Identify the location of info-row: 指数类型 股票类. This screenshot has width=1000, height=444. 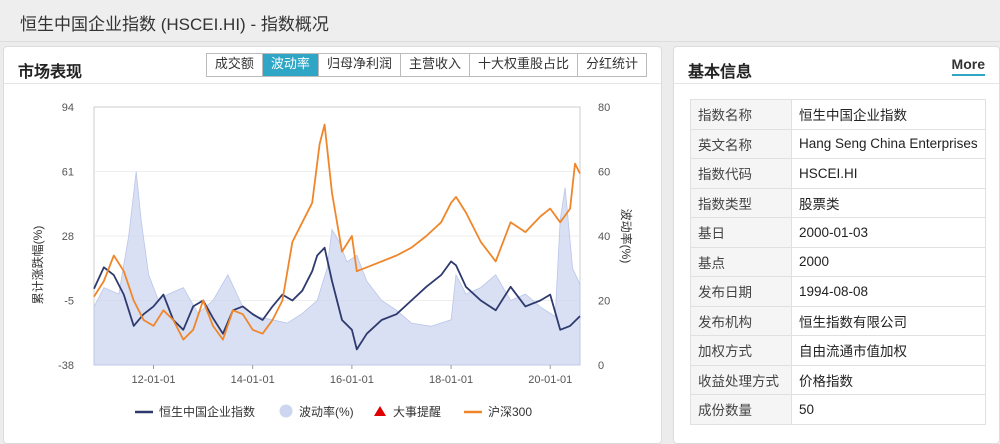
(838, 202).